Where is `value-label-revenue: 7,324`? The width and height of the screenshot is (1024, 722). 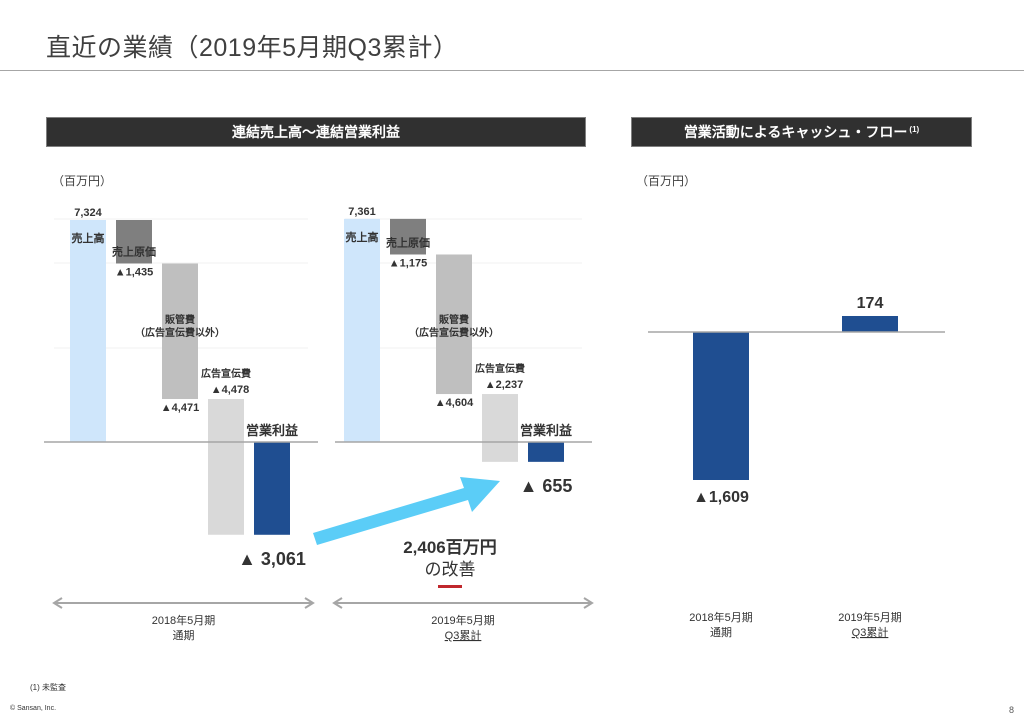 value-label-revenue: 7,324 is located at coordinates (88, 213).